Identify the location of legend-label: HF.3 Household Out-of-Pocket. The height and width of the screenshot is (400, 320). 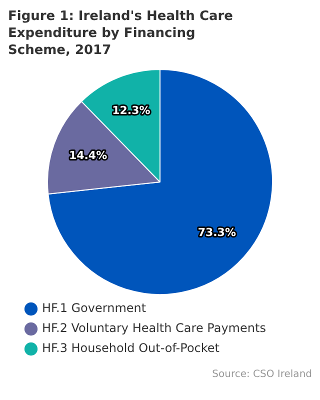
(131, 348).